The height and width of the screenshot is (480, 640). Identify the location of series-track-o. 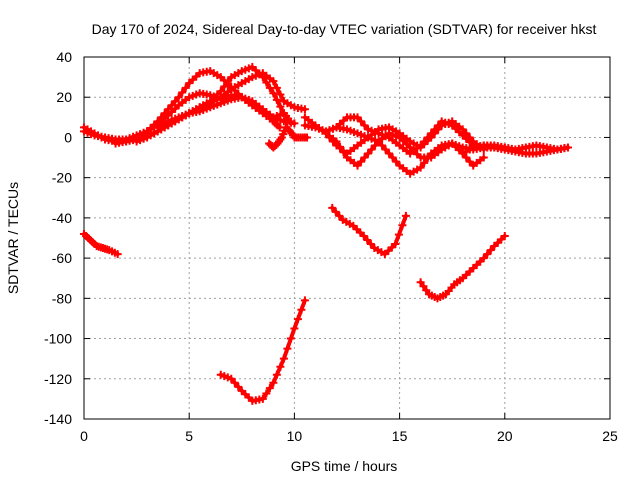
(369, 231).